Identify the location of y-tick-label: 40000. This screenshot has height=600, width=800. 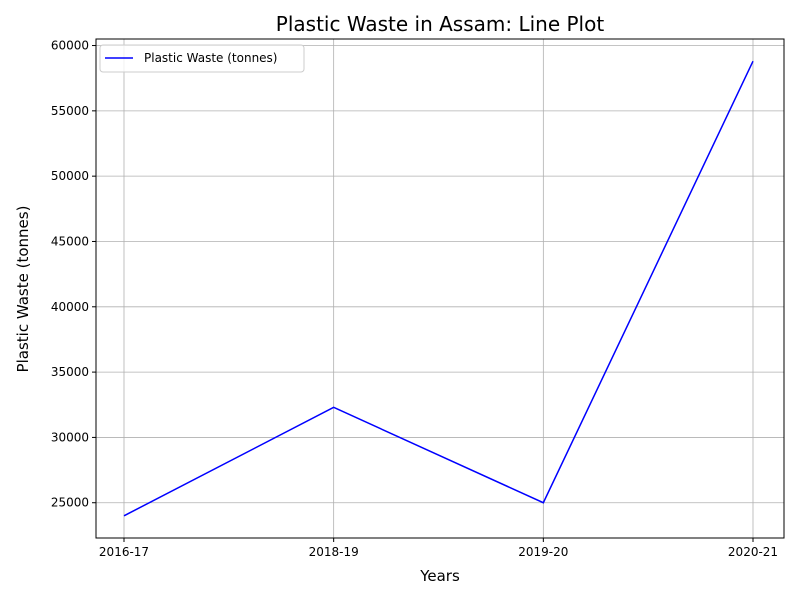
(70, 307).